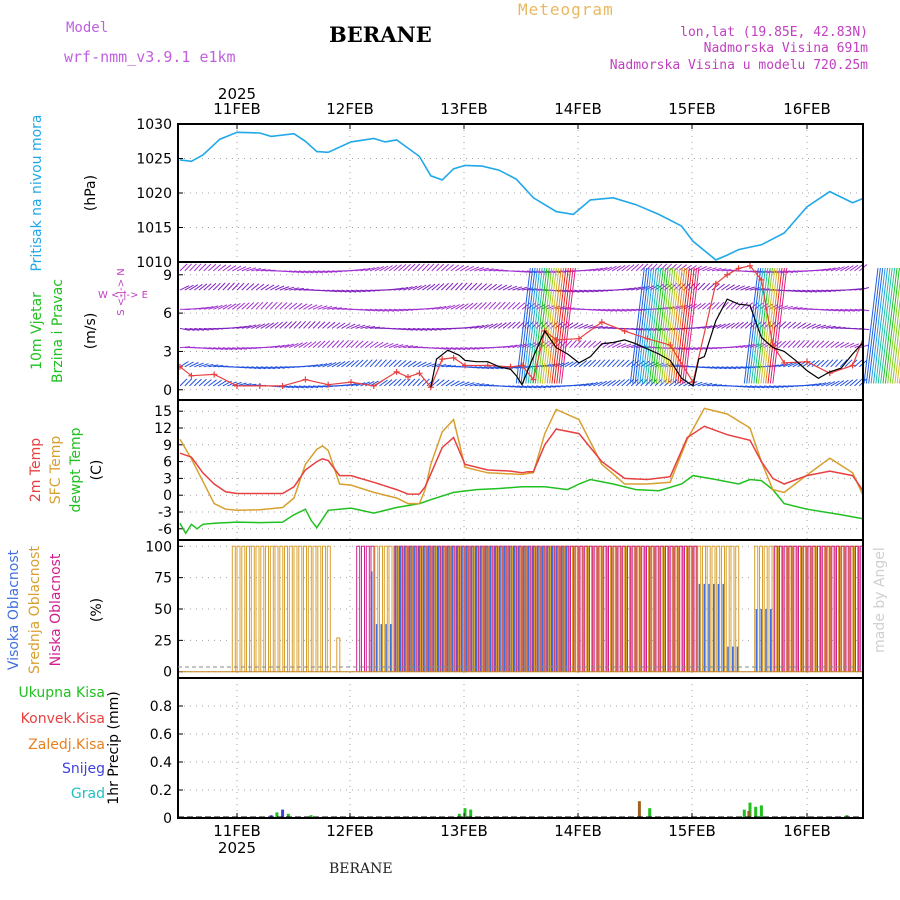 The height and width of the screenshot is (900, 900). Describe the element at coordinates (165, 530) in the screenshot. I see `y-tick-label: -6` at that location.